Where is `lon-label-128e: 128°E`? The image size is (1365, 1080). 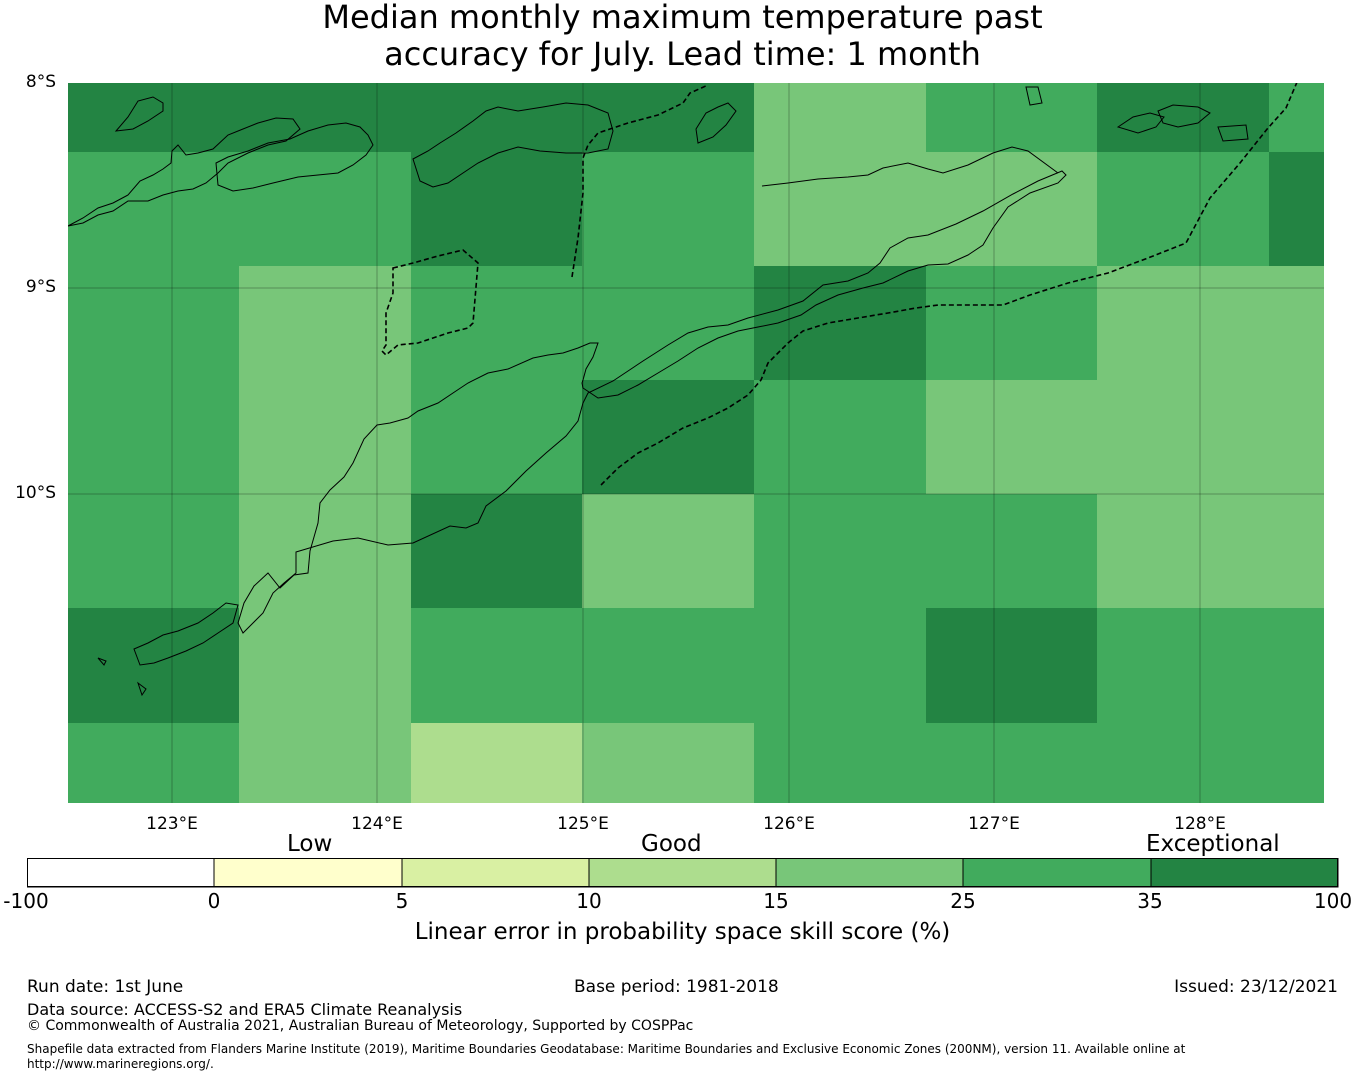 lon-label-128e: 128°E is located at coordinates (1200, 824).